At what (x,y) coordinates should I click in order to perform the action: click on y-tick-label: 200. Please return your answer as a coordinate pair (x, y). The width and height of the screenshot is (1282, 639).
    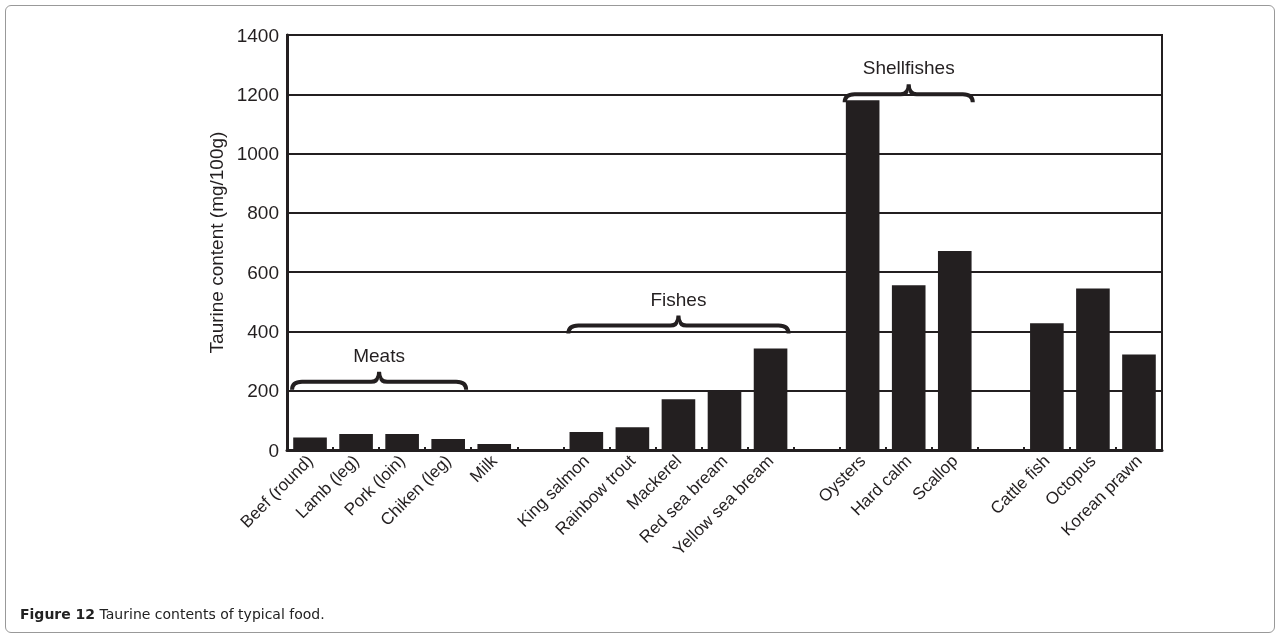
    Looking at the image, I should click on (263, 391).